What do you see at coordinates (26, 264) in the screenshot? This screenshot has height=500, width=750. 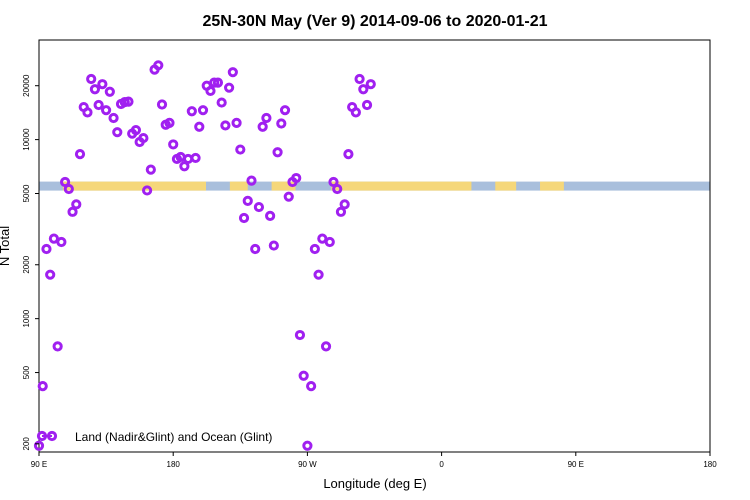 I see `y-tick-label: 2000` at bounding box center [26, 264].